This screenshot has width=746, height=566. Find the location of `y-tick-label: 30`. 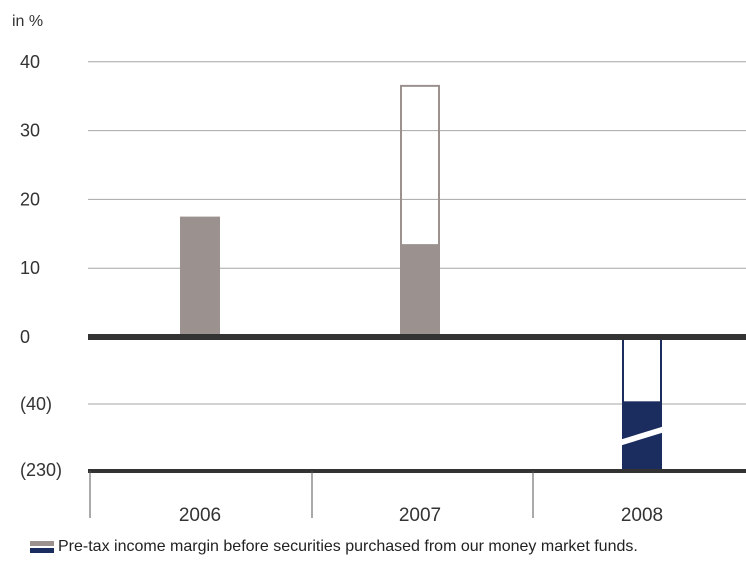

y-tick-label: 30 is located at coordinates (30, 131).